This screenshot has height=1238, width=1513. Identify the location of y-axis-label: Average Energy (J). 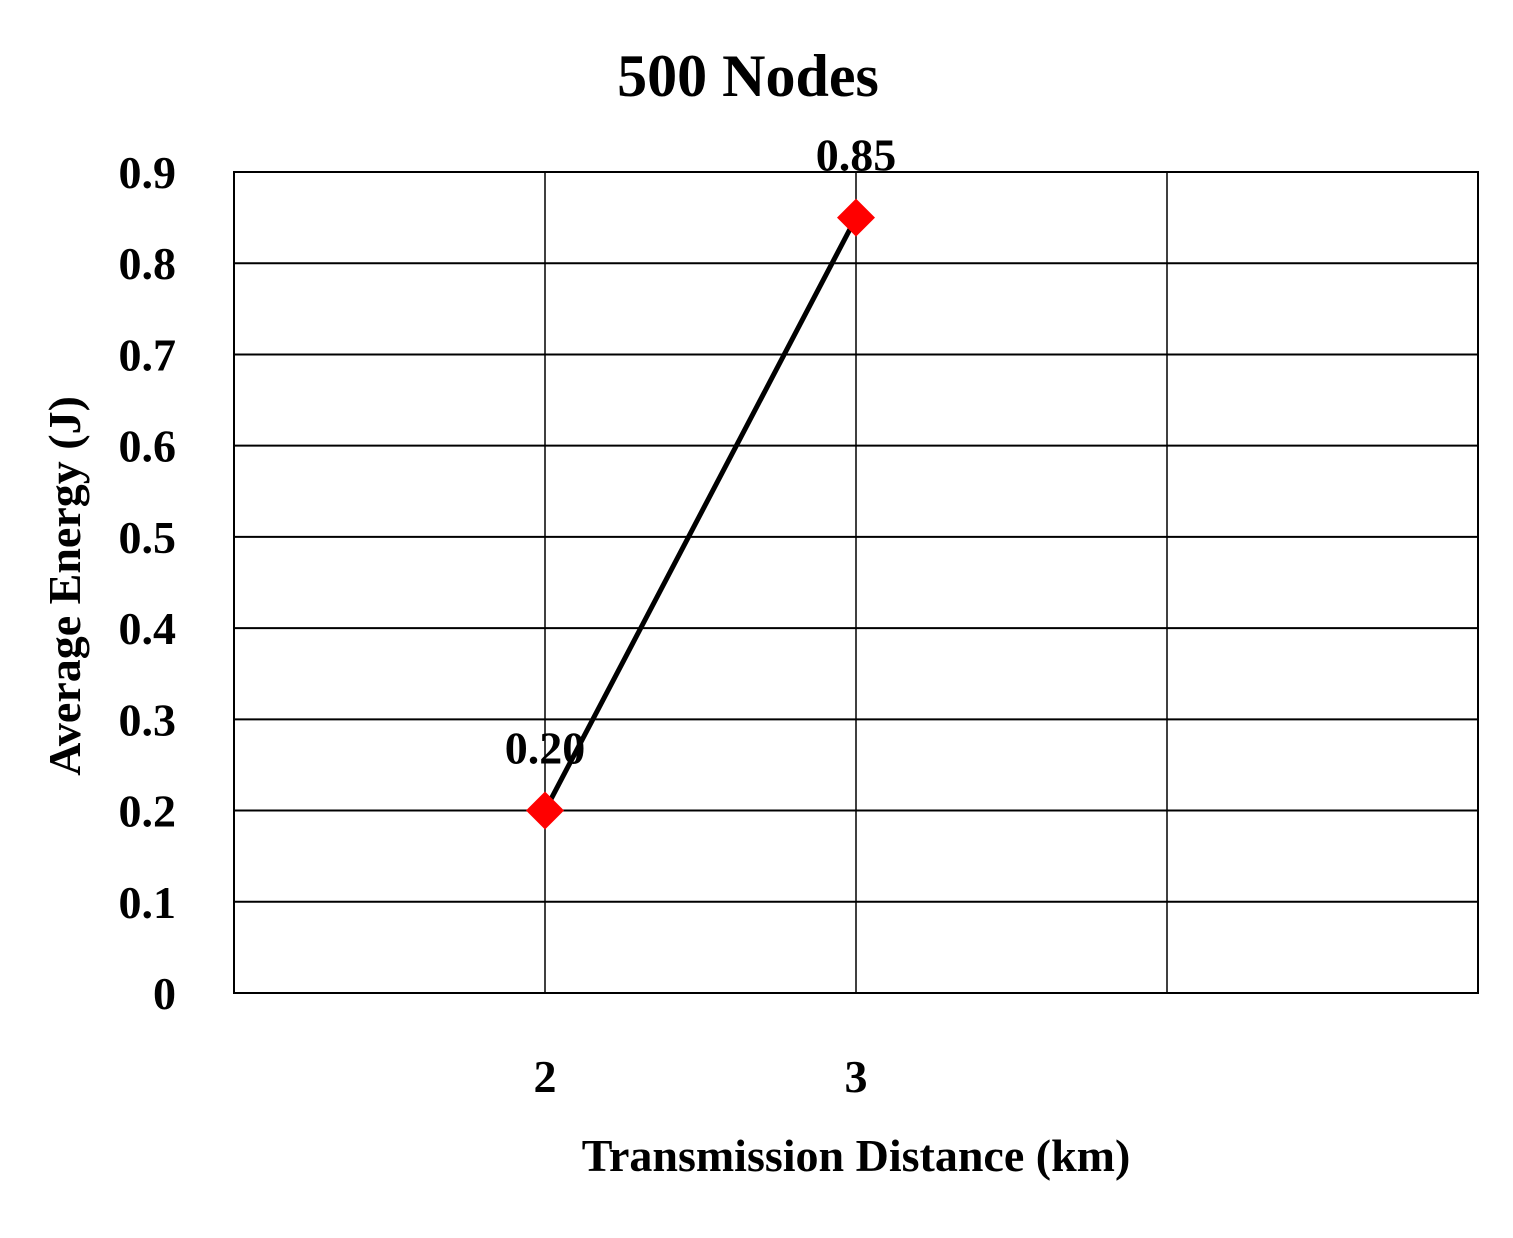
(64, 586).